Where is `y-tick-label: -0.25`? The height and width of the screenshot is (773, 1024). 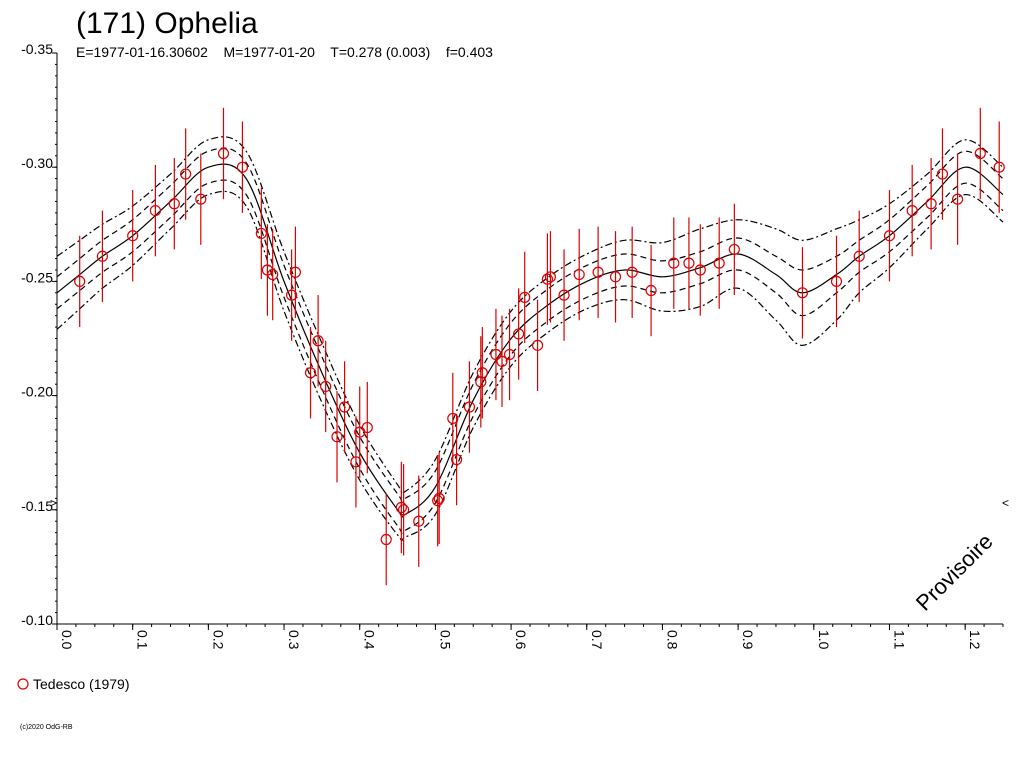 y-tick-label: -0.25 is located at coordinates (37, 277).